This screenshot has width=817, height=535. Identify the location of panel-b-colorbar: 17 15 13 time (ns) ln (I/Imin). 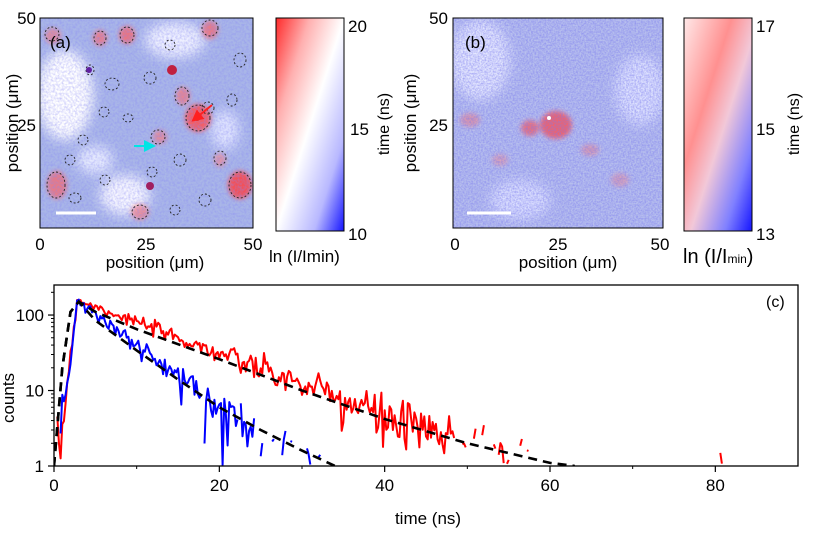
(743, 142).